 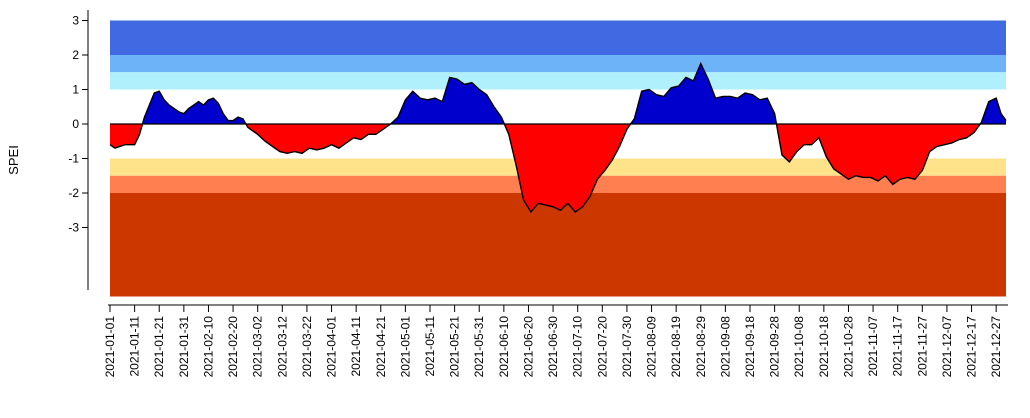 I want to click on y-tick-label: 1, so click(x=75, y=90).